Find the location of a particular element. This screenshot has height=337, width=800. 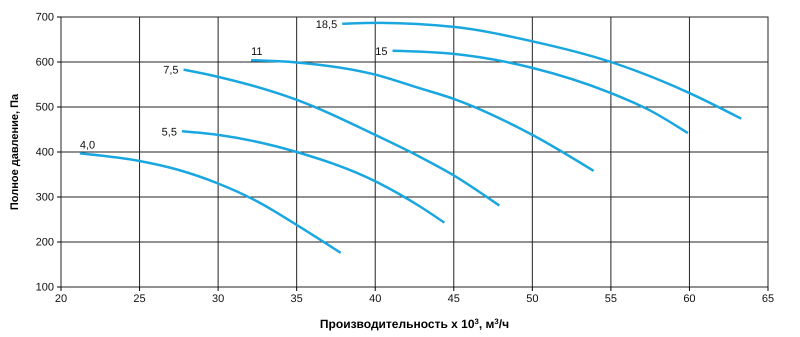

y-tick-label: 300 is located at coordinates (45, 198).